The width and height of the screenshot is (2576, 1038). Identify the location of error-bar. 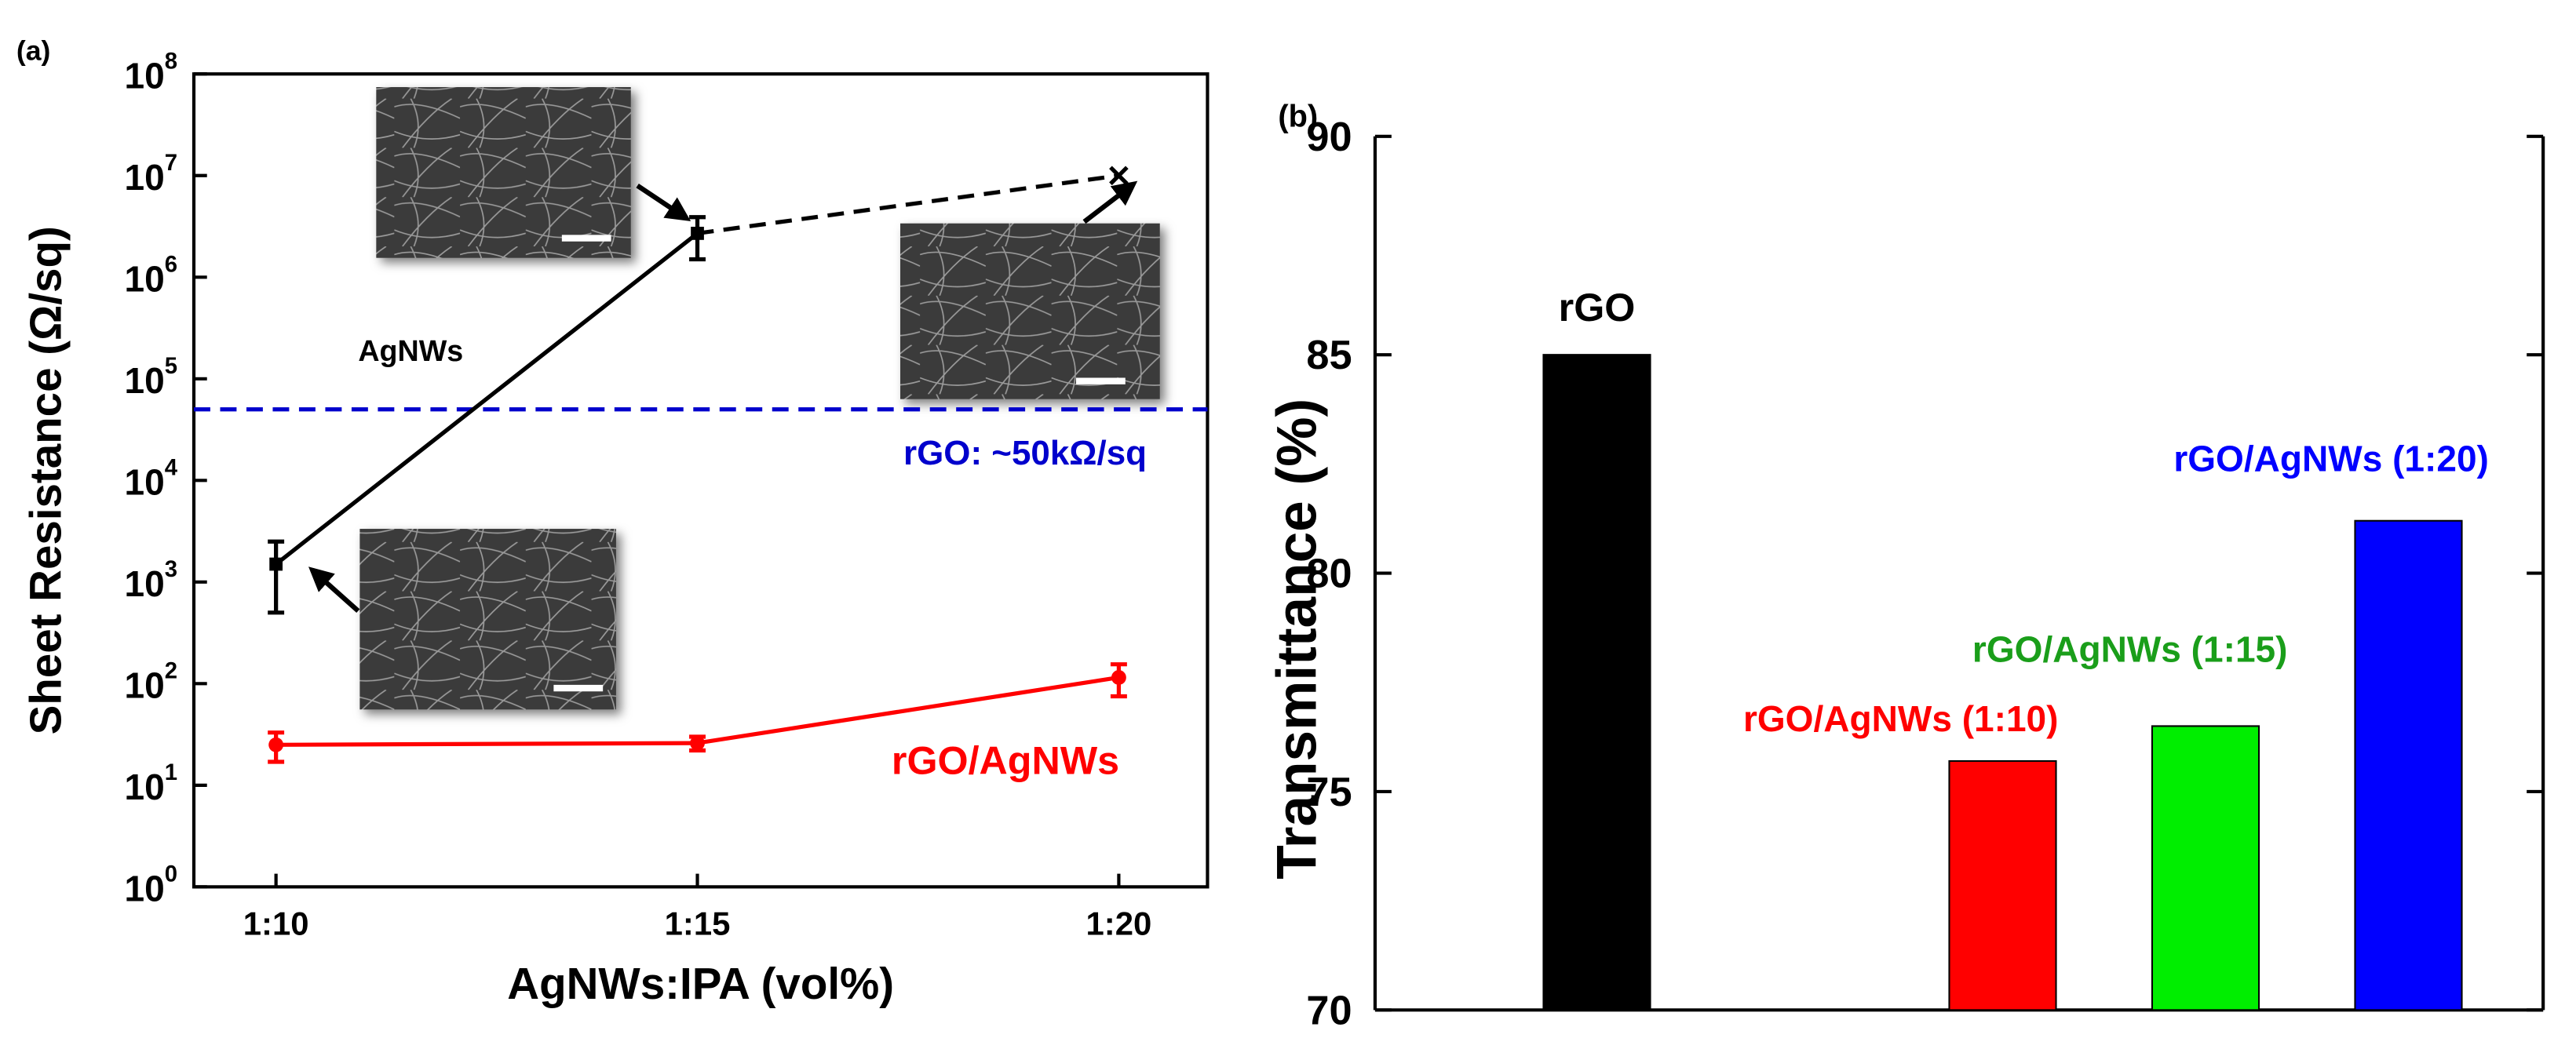
(276, 577).